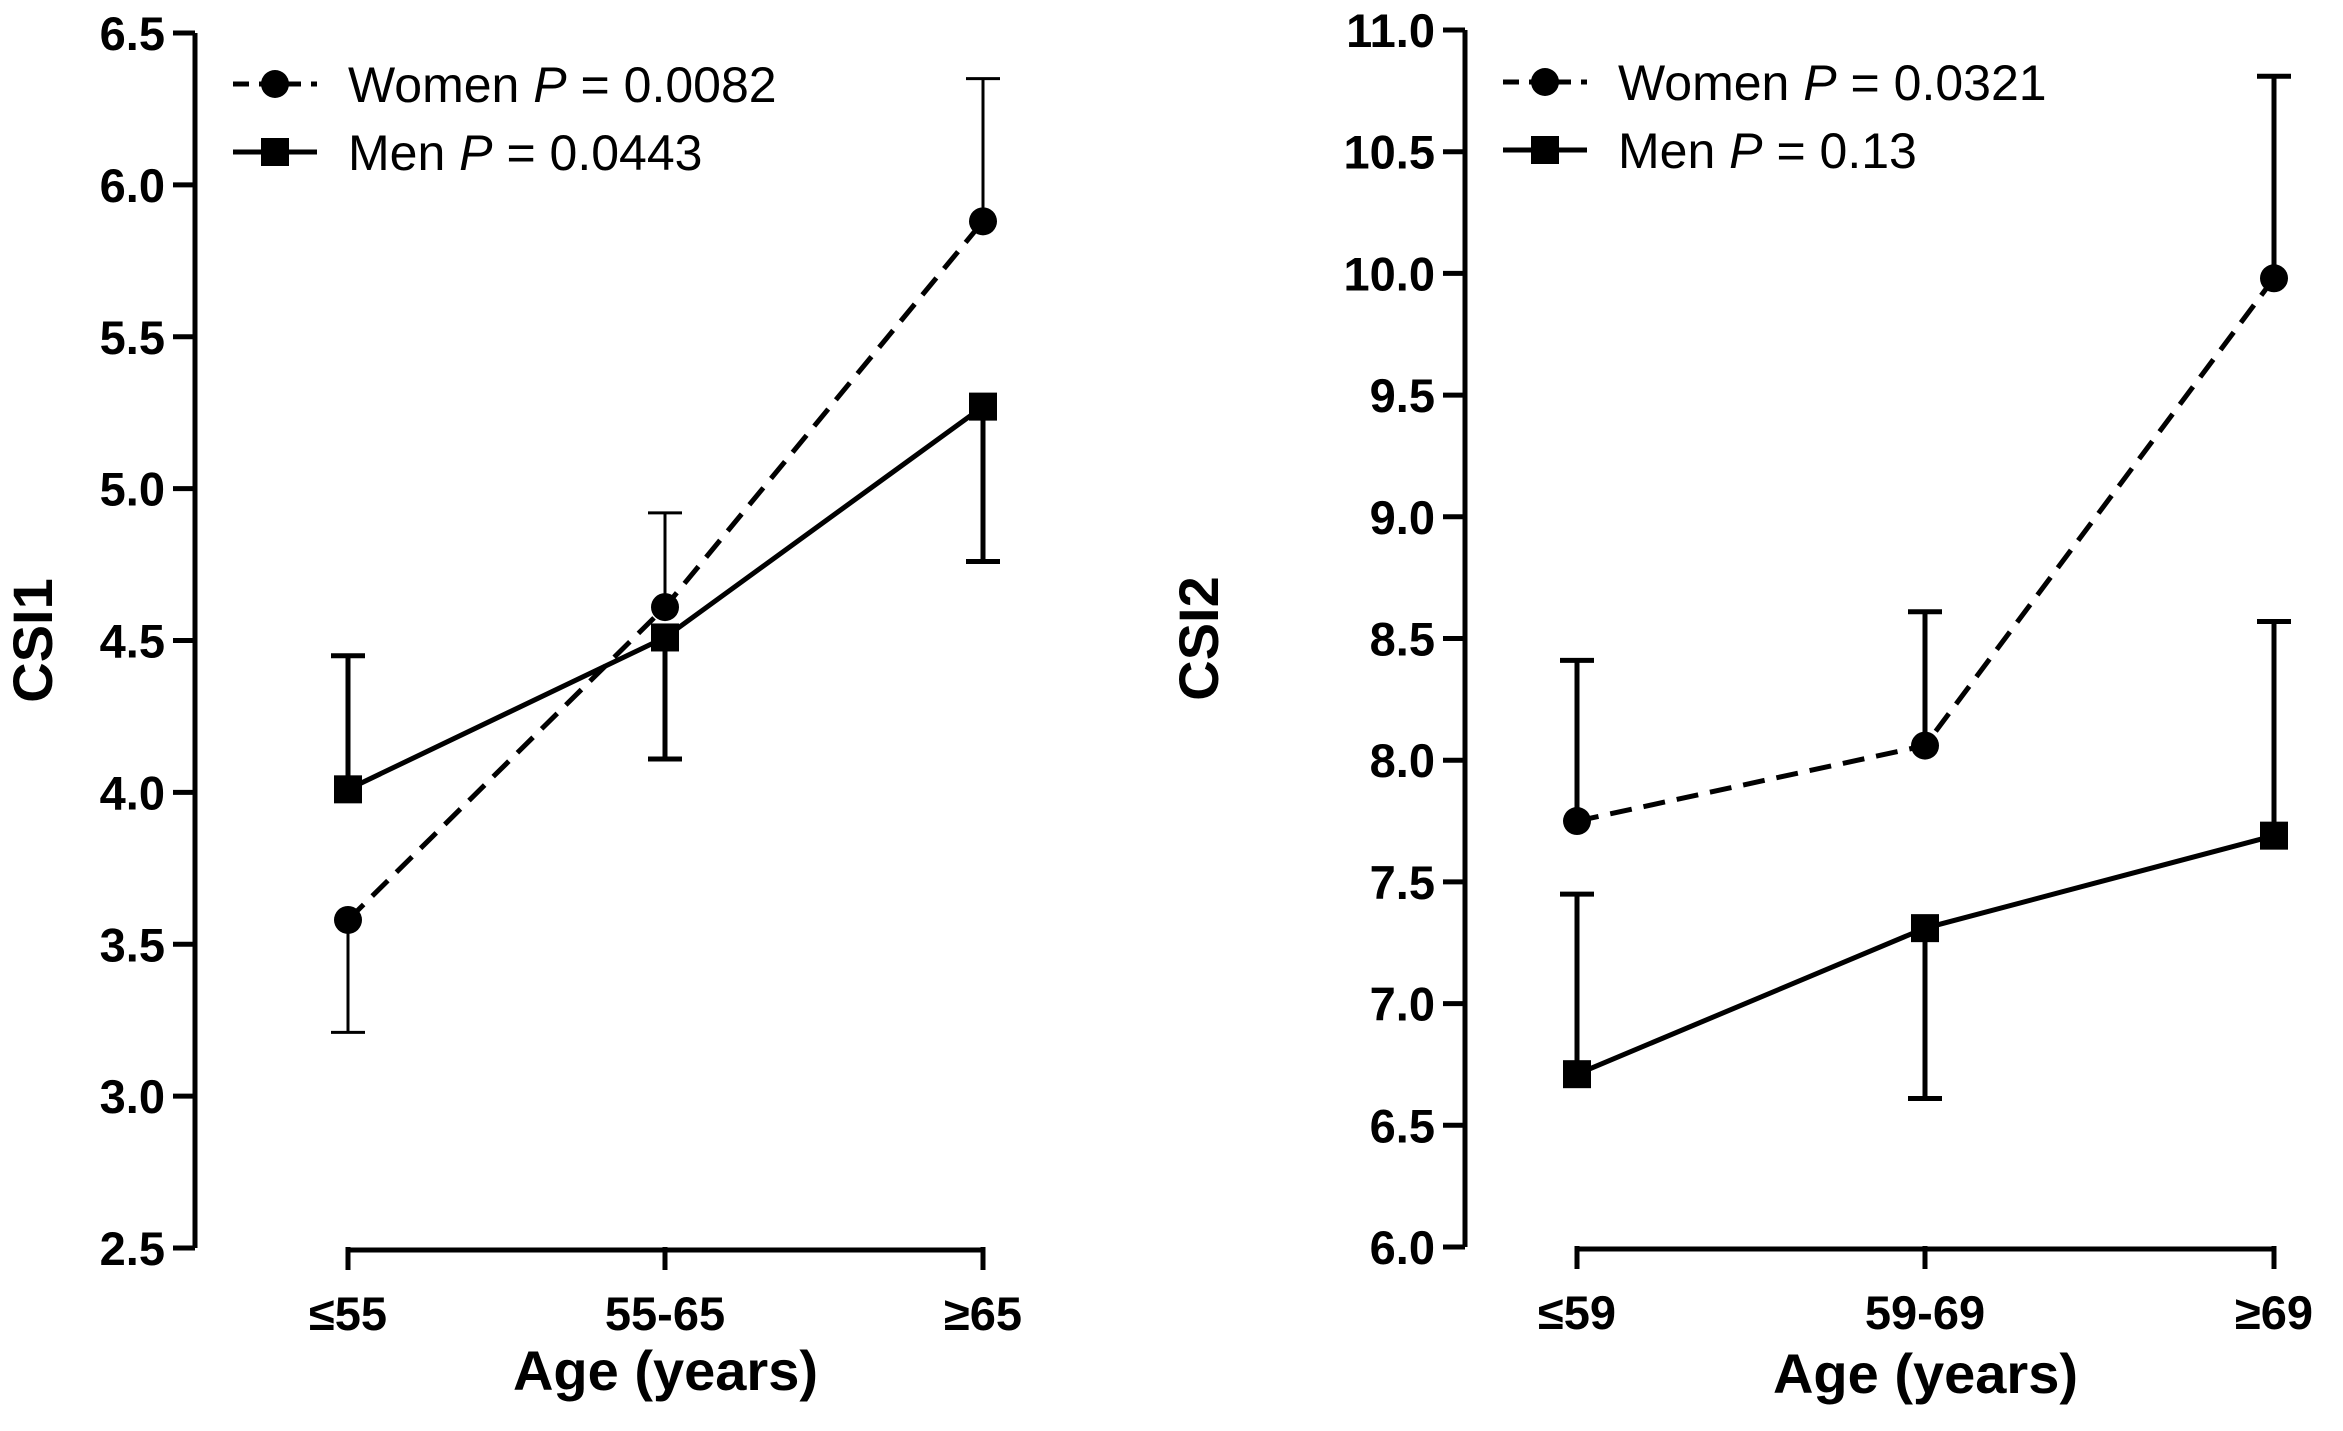 The image size is (2343, 1431). I want to click on legend-label: Men P = 0.0443, so click(525, 153).